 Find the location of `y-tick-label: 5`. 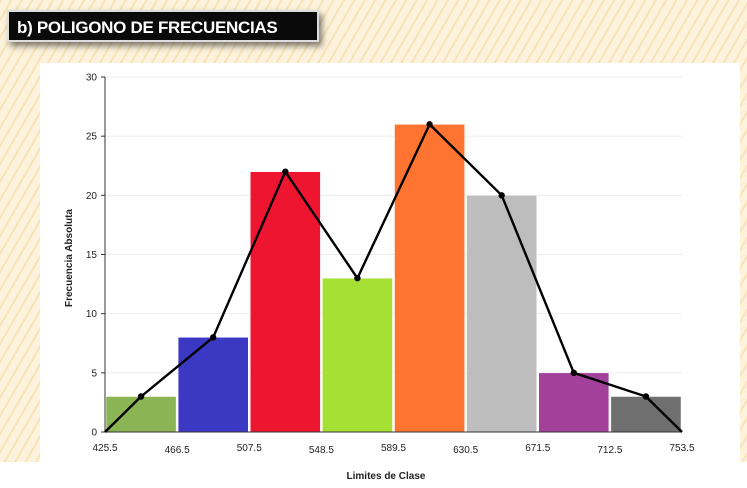

y-tick-label: 5 is located at coordinates (94, 373).